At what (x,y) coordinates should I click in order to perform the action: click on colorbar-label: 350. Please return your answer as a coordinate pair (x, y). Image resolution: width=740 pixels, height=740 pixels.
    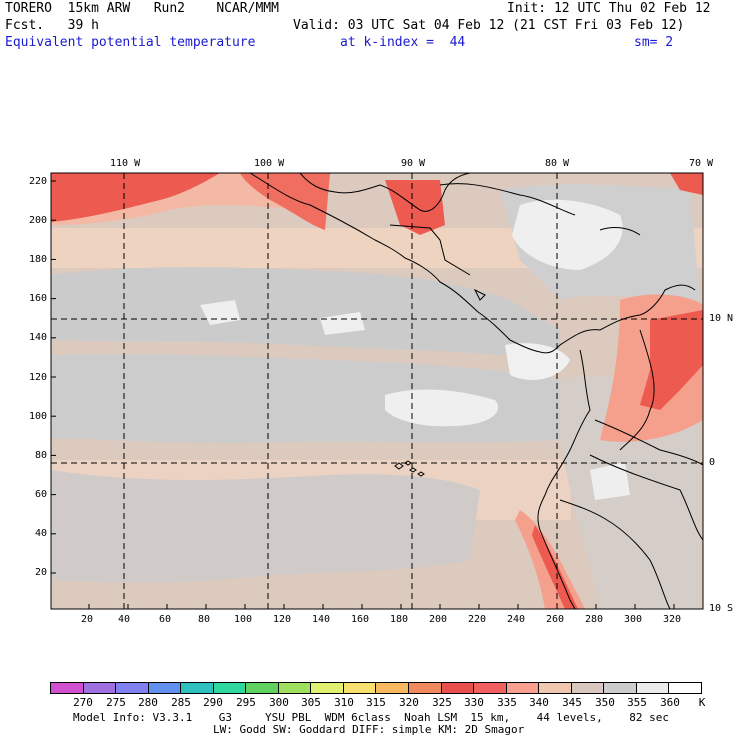
    Looking at the image, I should click on (605, 702).